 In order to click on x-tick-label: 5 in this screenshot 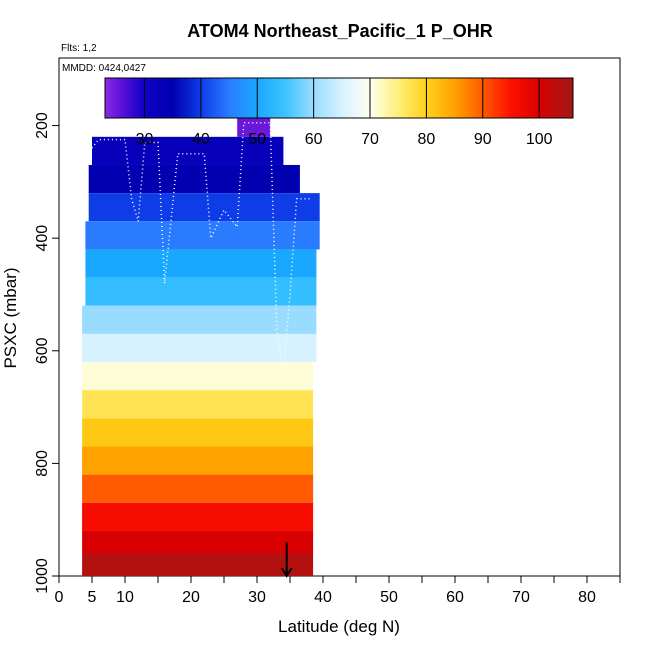, I will do `click(92, 597)`.